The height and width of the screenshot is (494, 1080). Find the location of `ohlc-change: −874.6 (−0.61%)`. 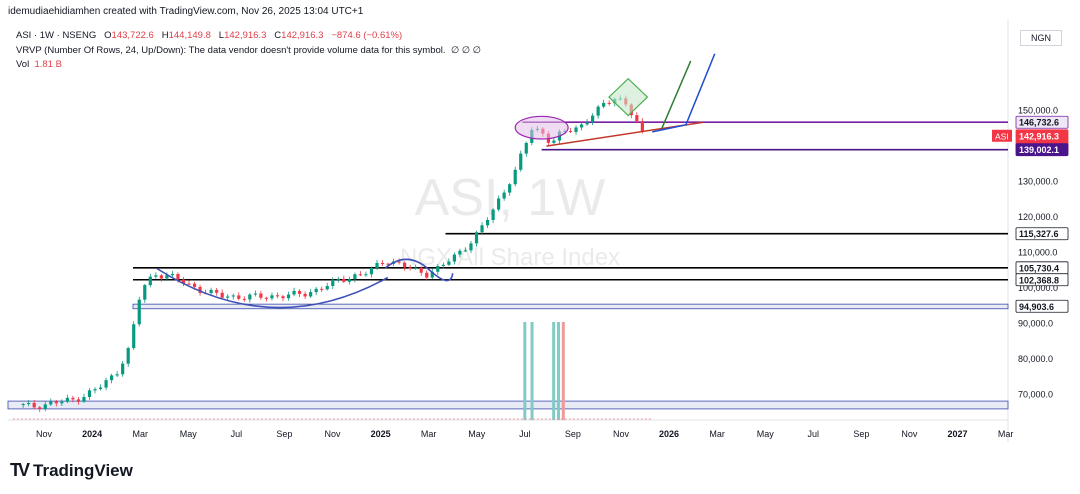

ohlc-change: −874.6 (−0.61%) is located at coordinates (367, 35).